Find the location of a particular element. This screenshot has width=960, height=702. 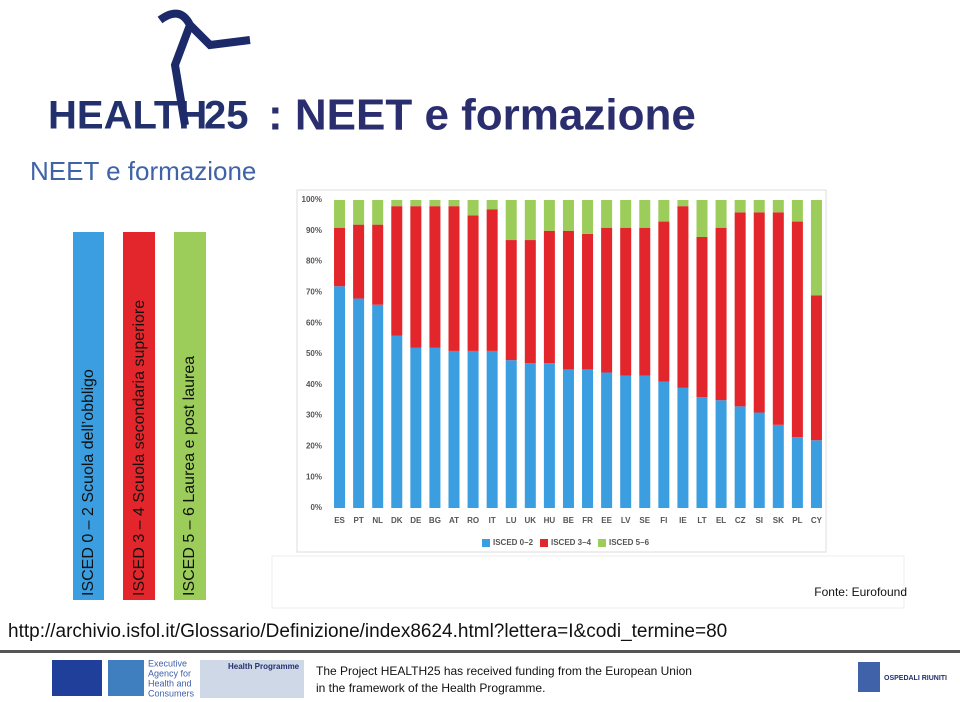

level-label: ISCED 3 – 4 Scuola secondaria superiore is located at coordinates (139, 448).